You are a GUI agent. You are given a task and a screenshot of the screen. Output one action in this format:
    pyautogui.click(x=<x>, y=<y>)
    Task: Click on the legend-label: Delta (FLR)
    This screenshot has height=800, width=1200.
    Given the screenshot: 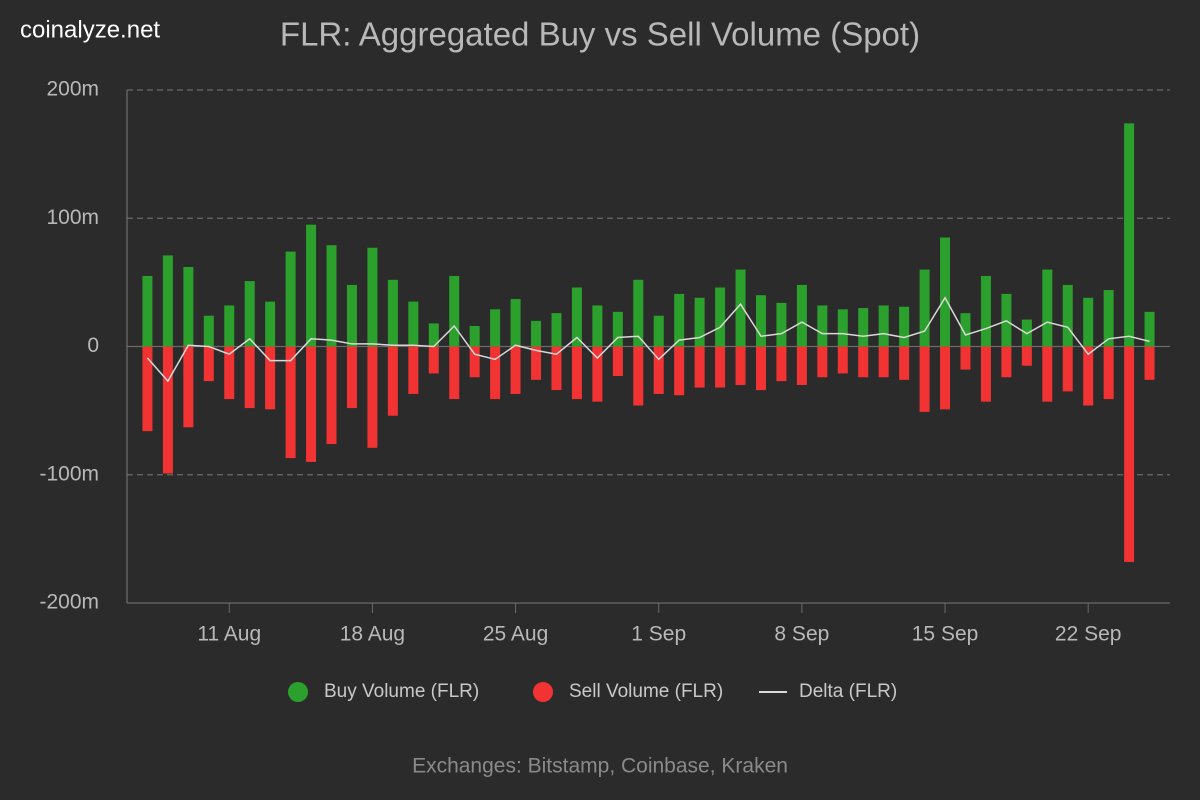 What is the action you would take?
    pyautogui.click(x=848, y=691)
    